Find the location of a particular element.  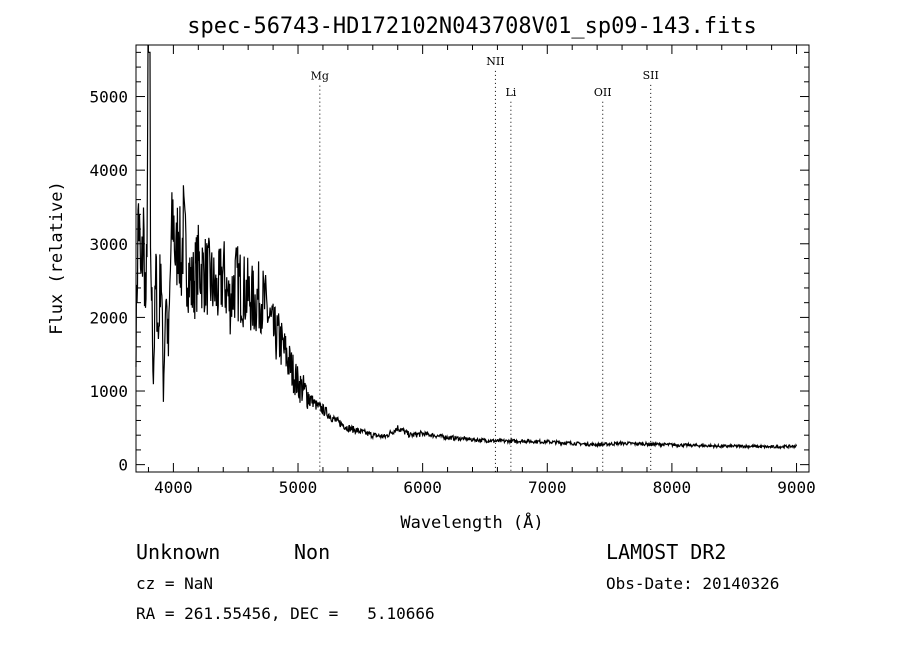

y-tick-label: 4000 is located at coordinates (108, 170).